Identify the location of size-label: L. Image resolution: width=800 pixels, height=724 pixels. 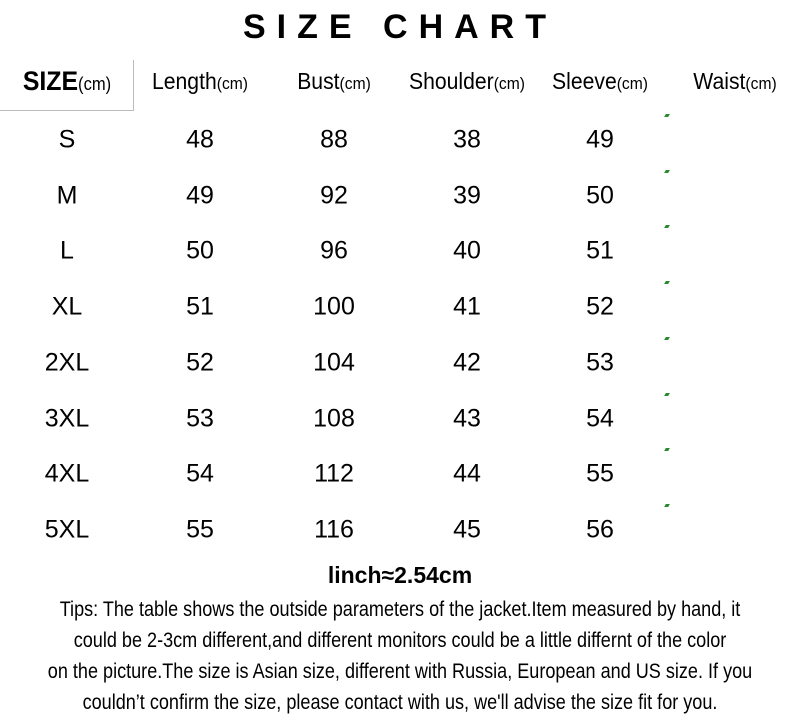
(67, 250).